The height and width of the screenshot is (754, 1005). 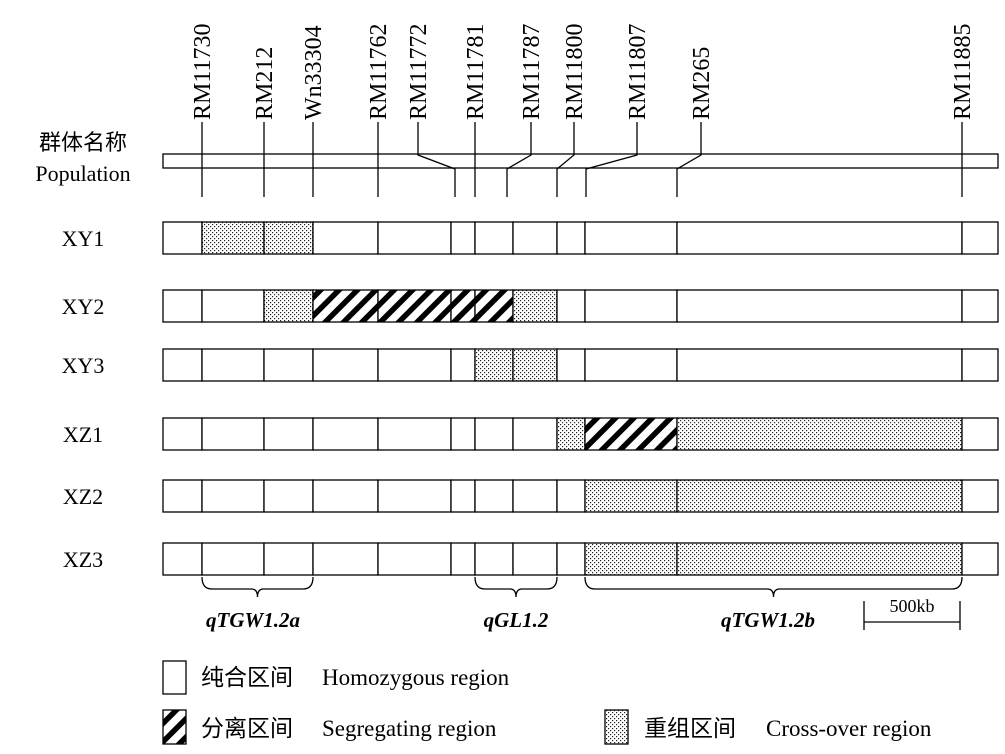 What do you see at coordinates (82, 173) in the screenshot?
I see `population-label-en: Population` at bounding box center [82, 173].